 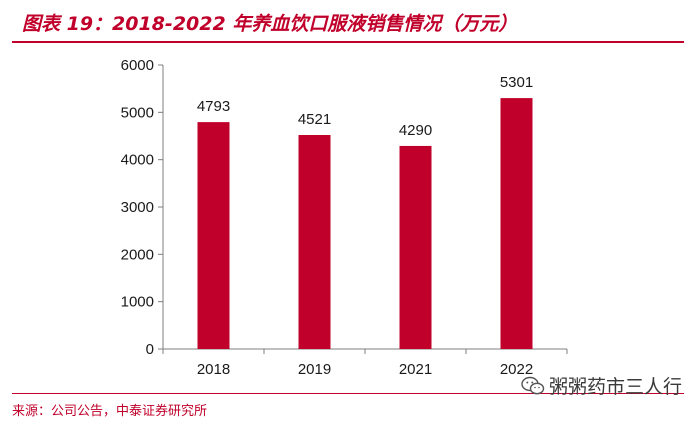 I want to click on x-tick-label: 2021, so click(x=415, y=369).